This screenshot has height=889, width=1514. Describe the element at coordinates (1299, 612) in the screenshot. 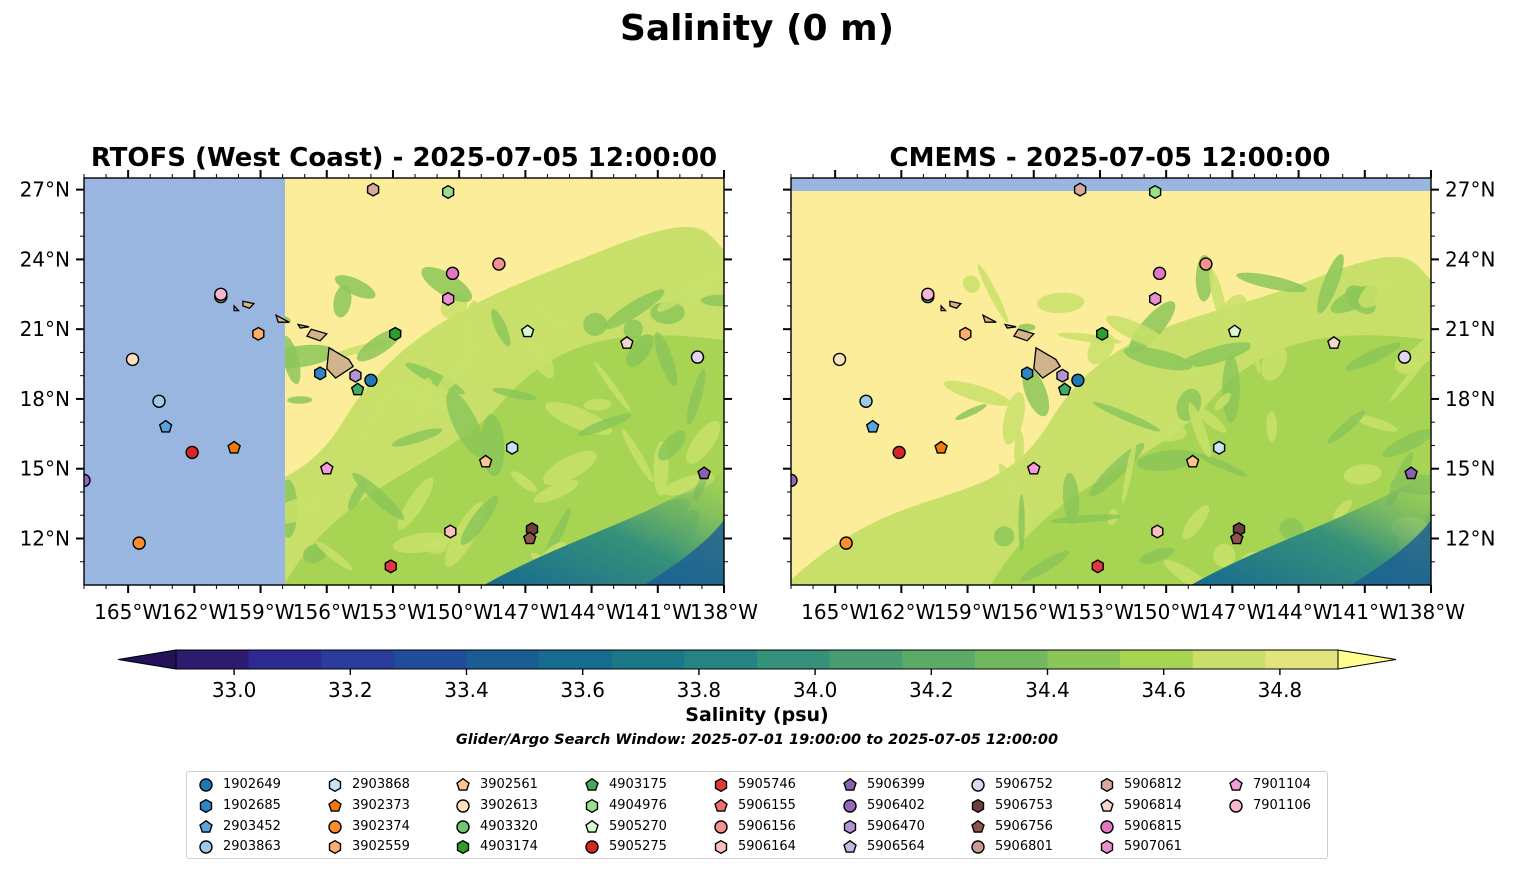

I see `lon-tick-label: 144°W` at that location.